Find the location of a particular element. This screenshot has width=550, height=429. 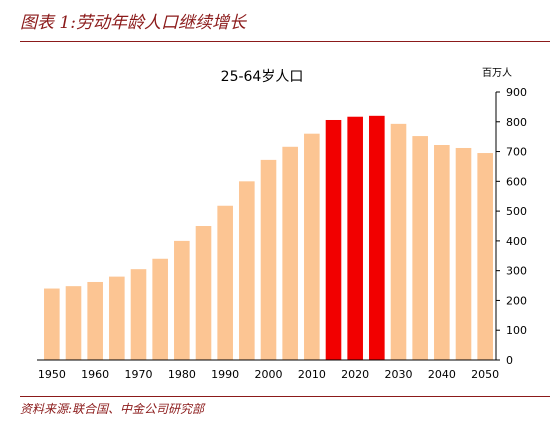

bar-1980 is located at coordinates (182, 300).